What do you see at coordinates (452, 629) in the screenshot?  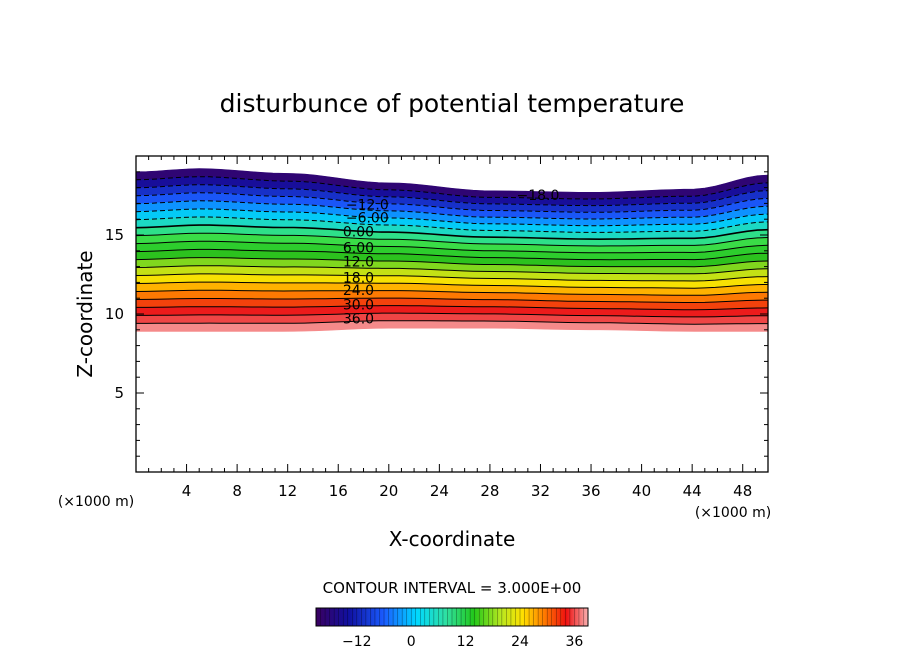 I see `colorbar-ticks: −12 0 12 24 36` at bounding box center [452, 629].